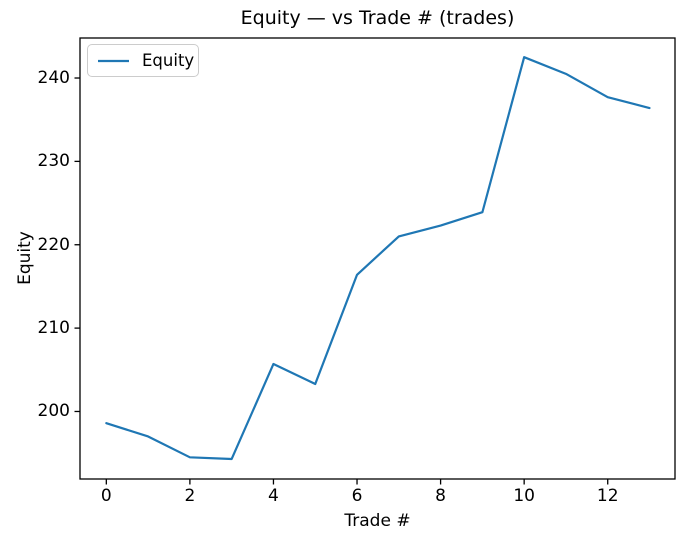 The height and width of the screenshot is (546, 687). Describe the element at coordinates (53, 328) in the screenshot. I see `y-tick-label: 210` at that location.